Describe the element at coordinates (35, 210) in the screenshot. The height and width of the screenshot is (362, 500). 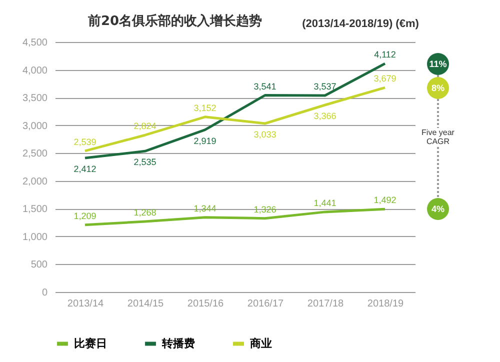
I see `y-tick-label: 1,500` at that location.